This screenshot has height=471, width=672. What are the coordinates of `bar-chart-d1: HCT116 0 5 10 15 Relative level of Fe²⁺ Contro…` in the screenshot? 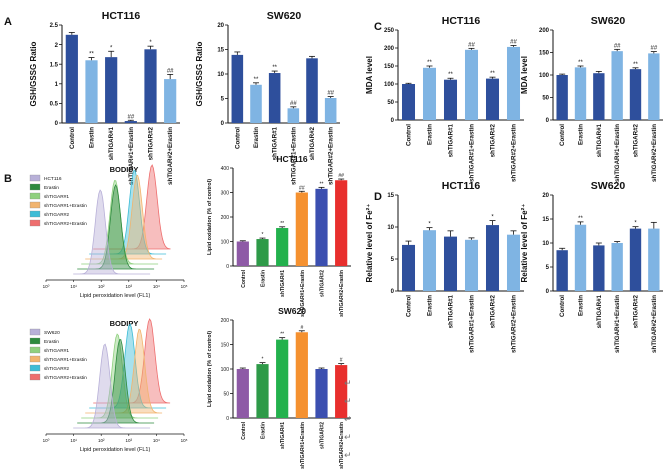 It's located at (444, 266).